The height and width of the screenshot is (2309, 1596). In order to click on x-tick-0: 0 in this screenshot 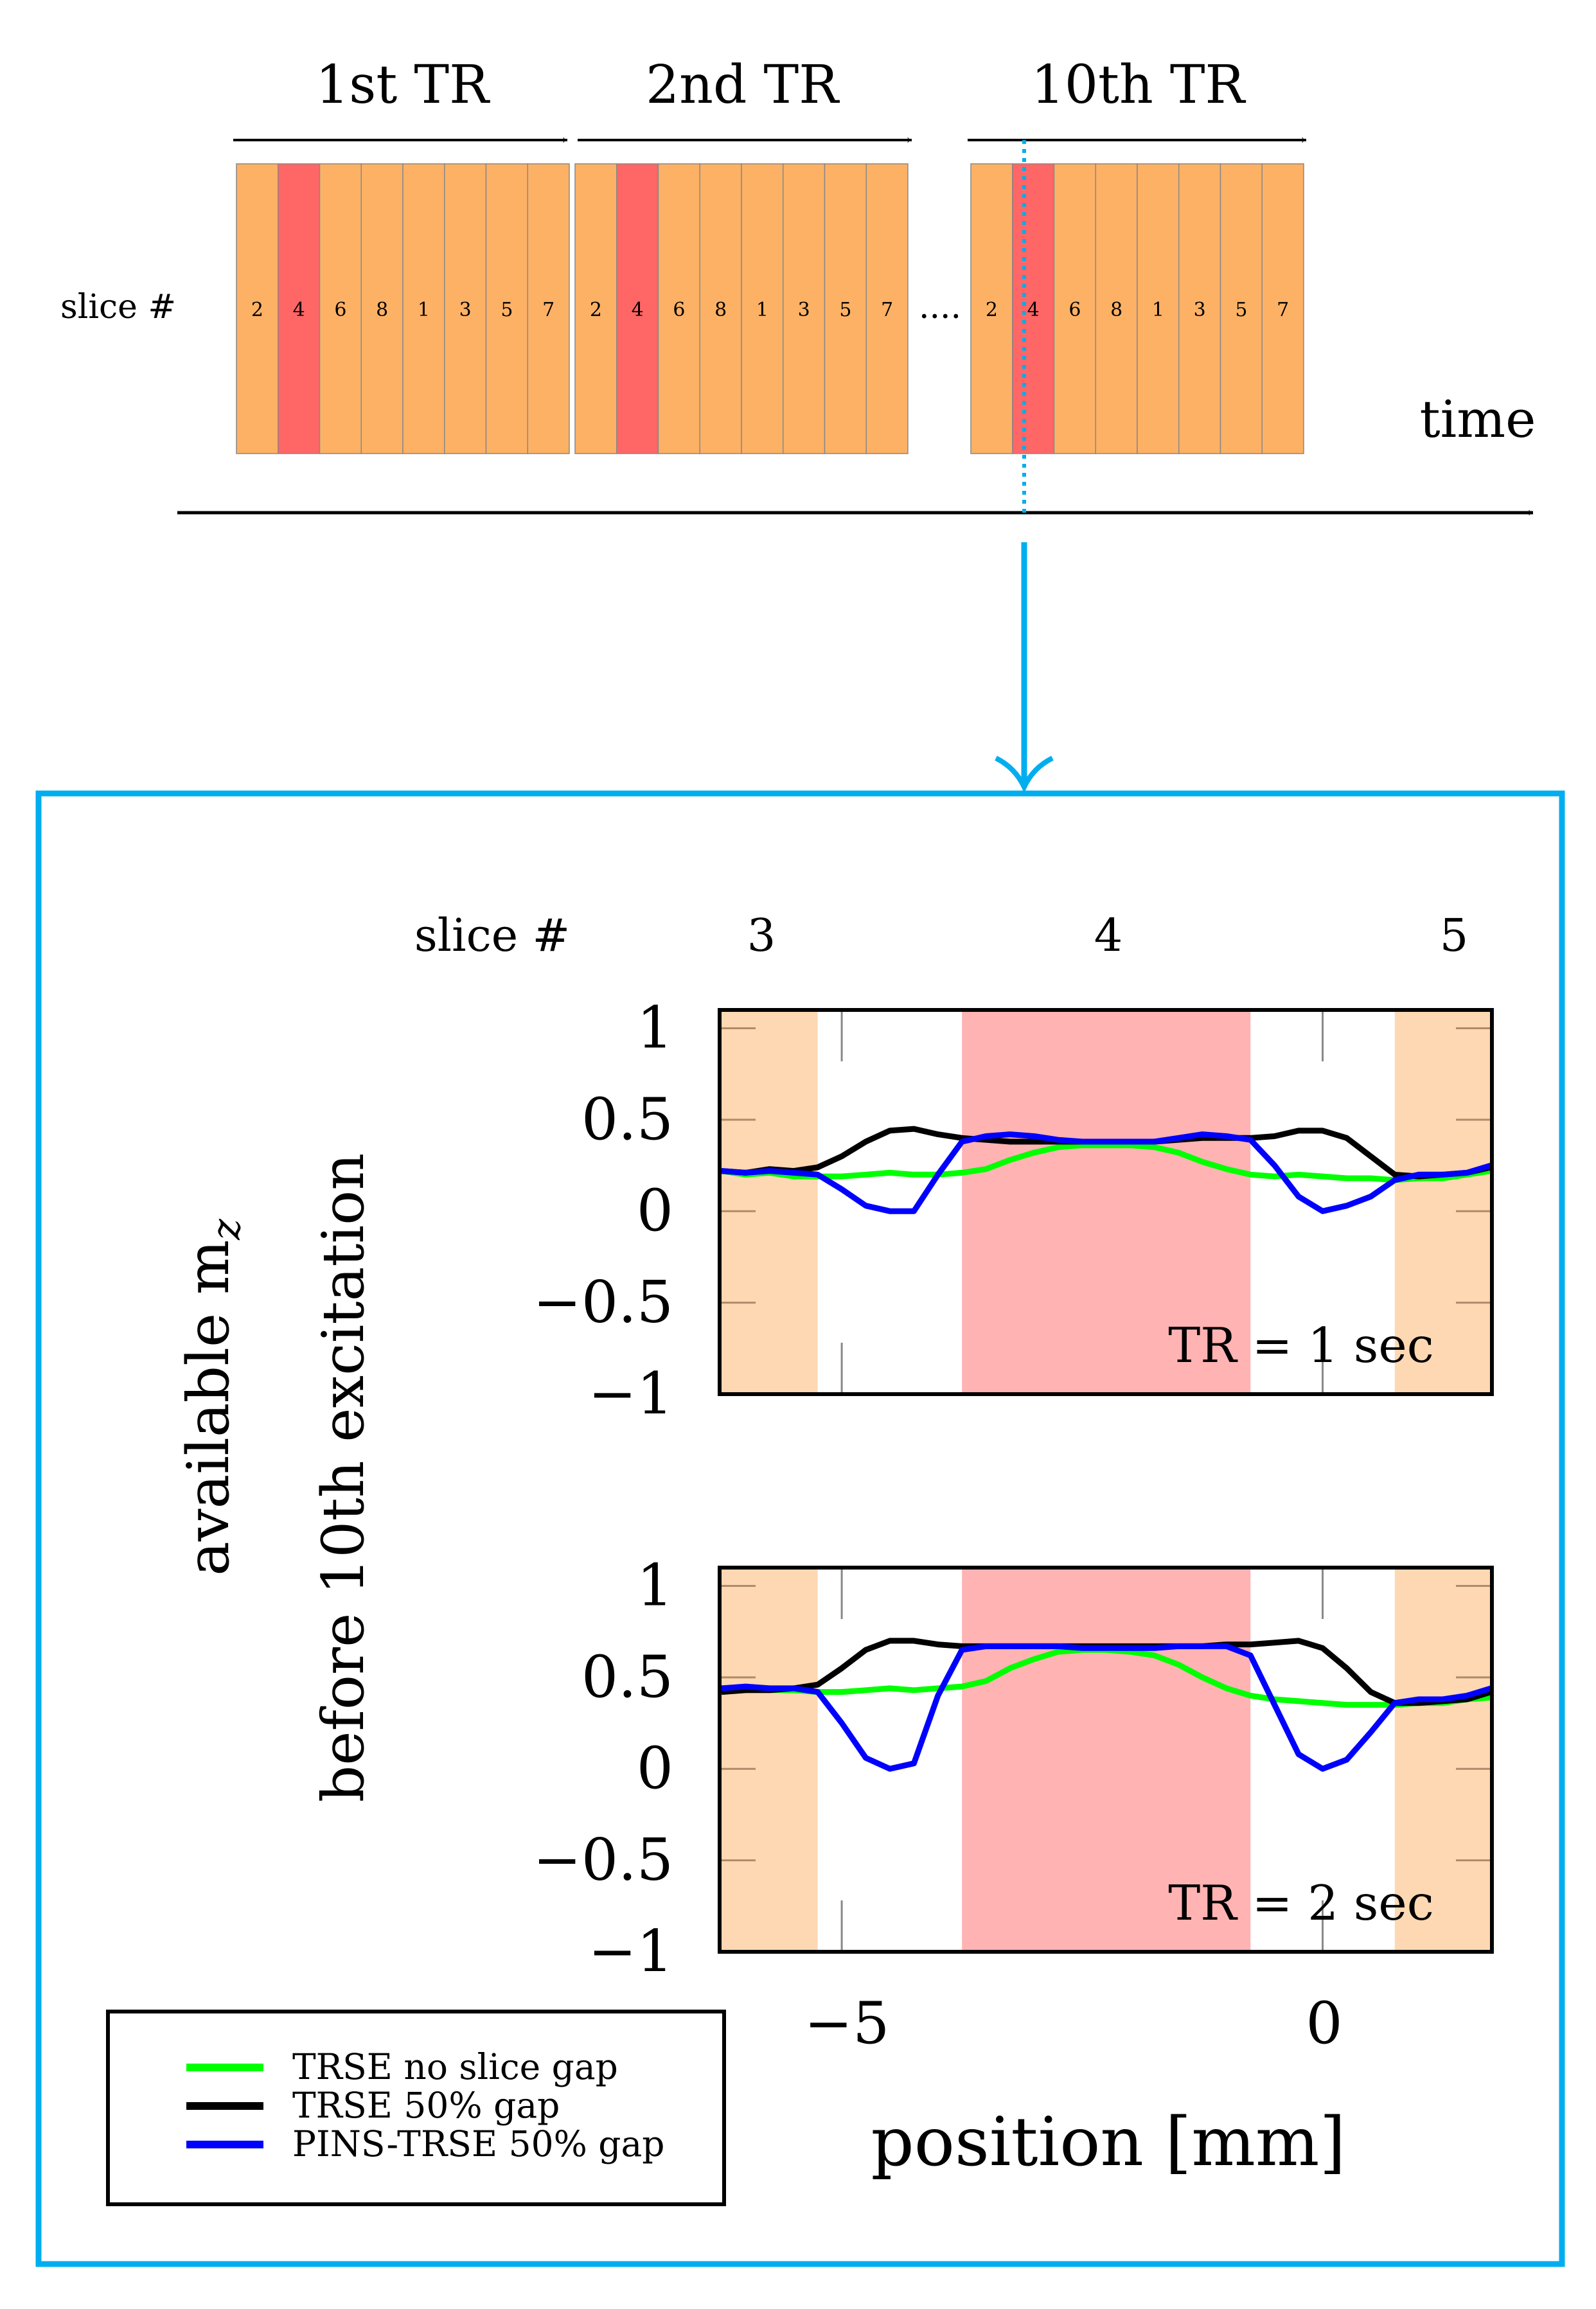, I will do `click(1324, 2023)`.